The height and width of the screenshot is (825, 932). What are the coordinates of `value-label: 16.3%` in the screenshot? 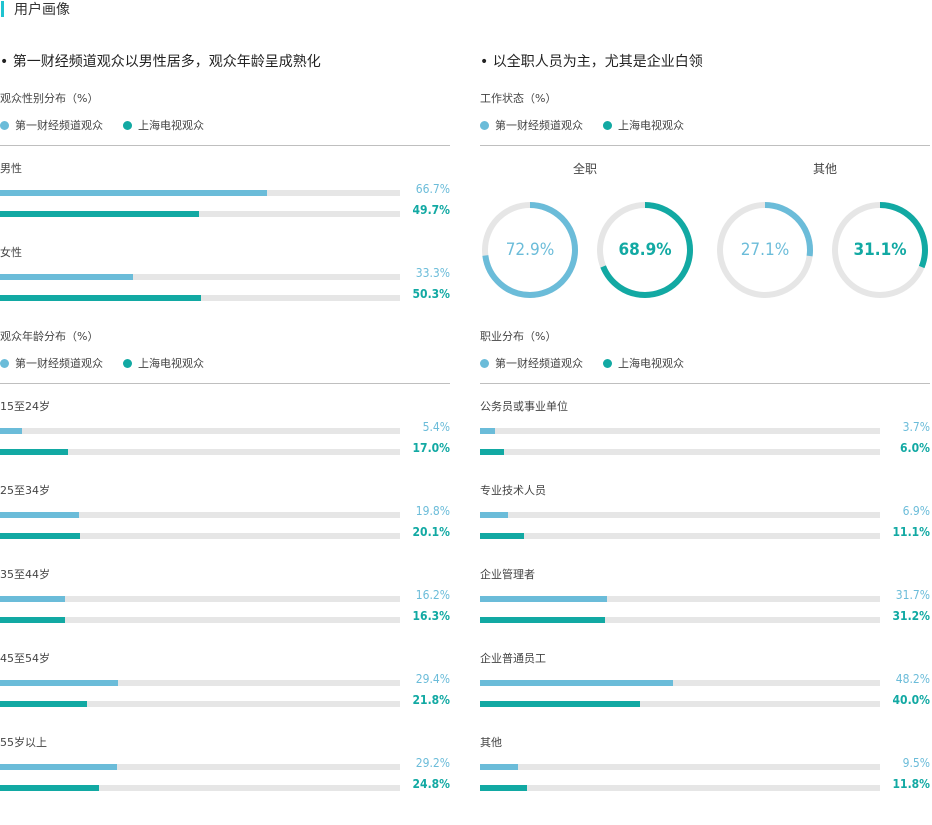 It's located at (431, 616).